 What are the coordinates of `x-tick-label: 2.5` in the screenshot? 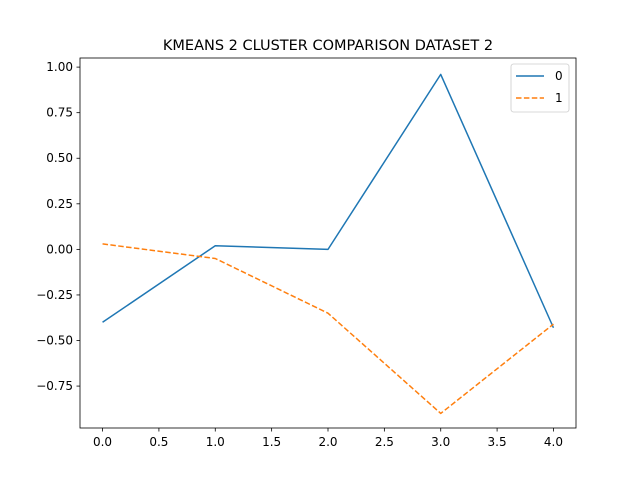 It's located at (384, 442).